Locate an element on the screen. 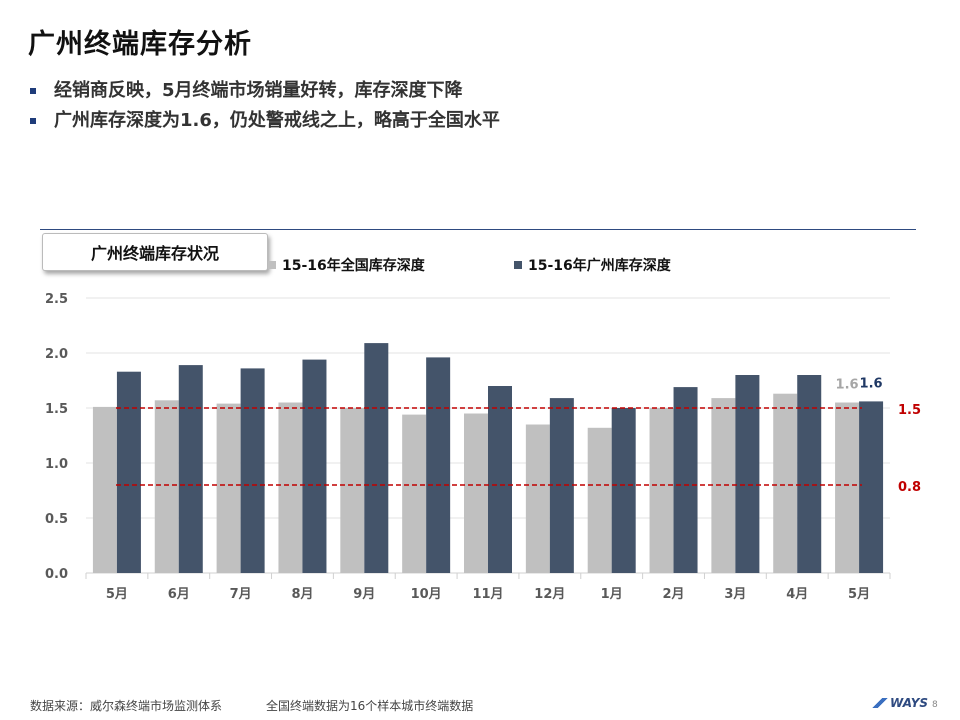 This screenshot has width=960, height=720. x-tick-label: 2月 is located at coordinates (674, 594).